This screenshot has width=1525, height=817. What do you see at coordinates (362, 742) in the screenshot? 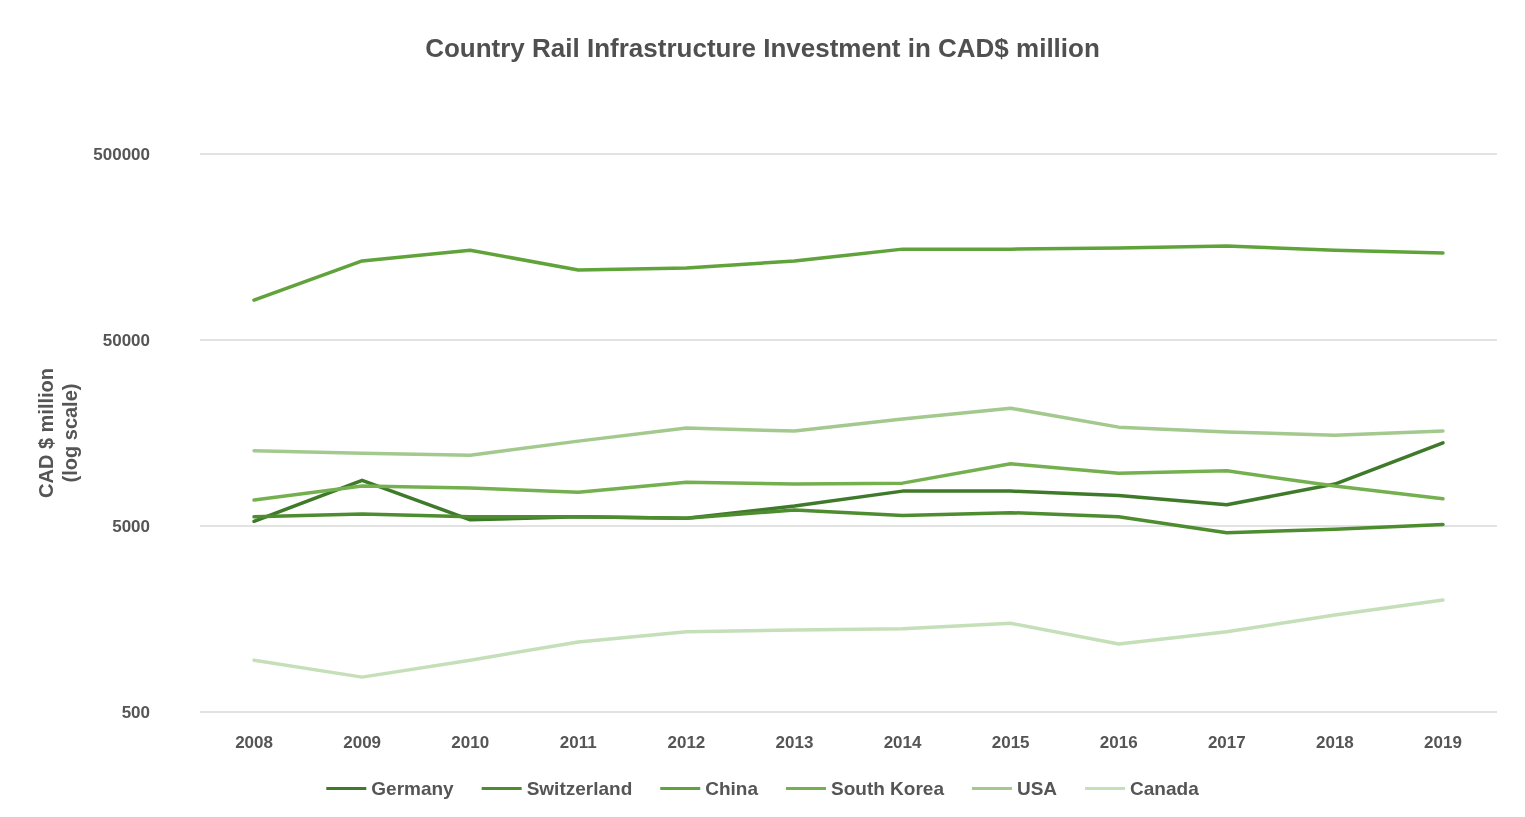
I see `x-tick-label: 2009` at bounding box center [362, 742].